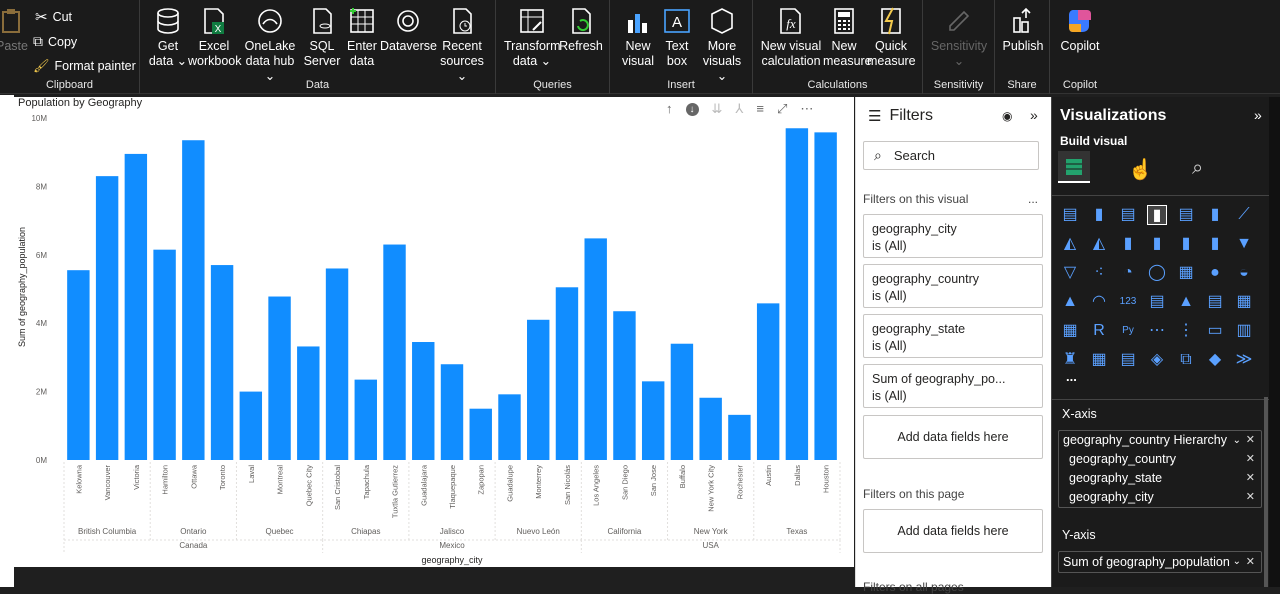 This screenshot has width=1280, height=594. I want to click on stacked-column-icon: ▮, so click(1099, 214).